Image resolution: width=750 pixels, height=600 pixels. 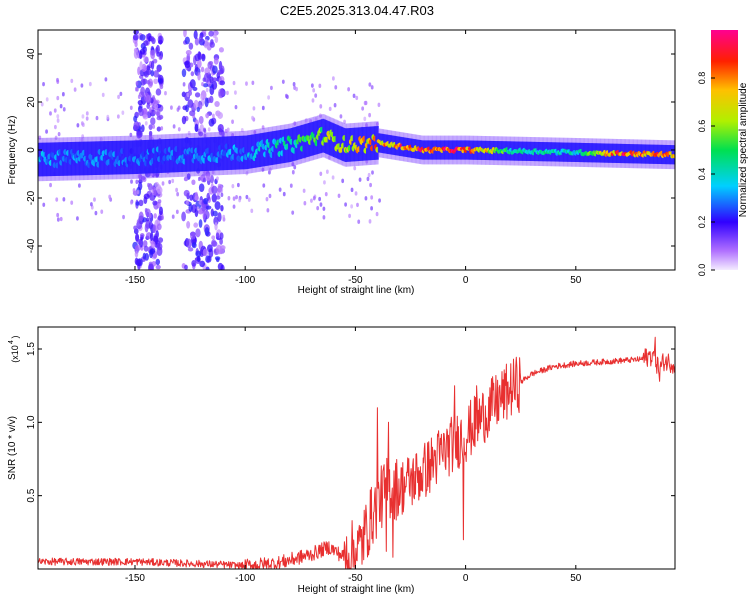 I want to click on x-tick-label: 50, so click(x=576, y=578).